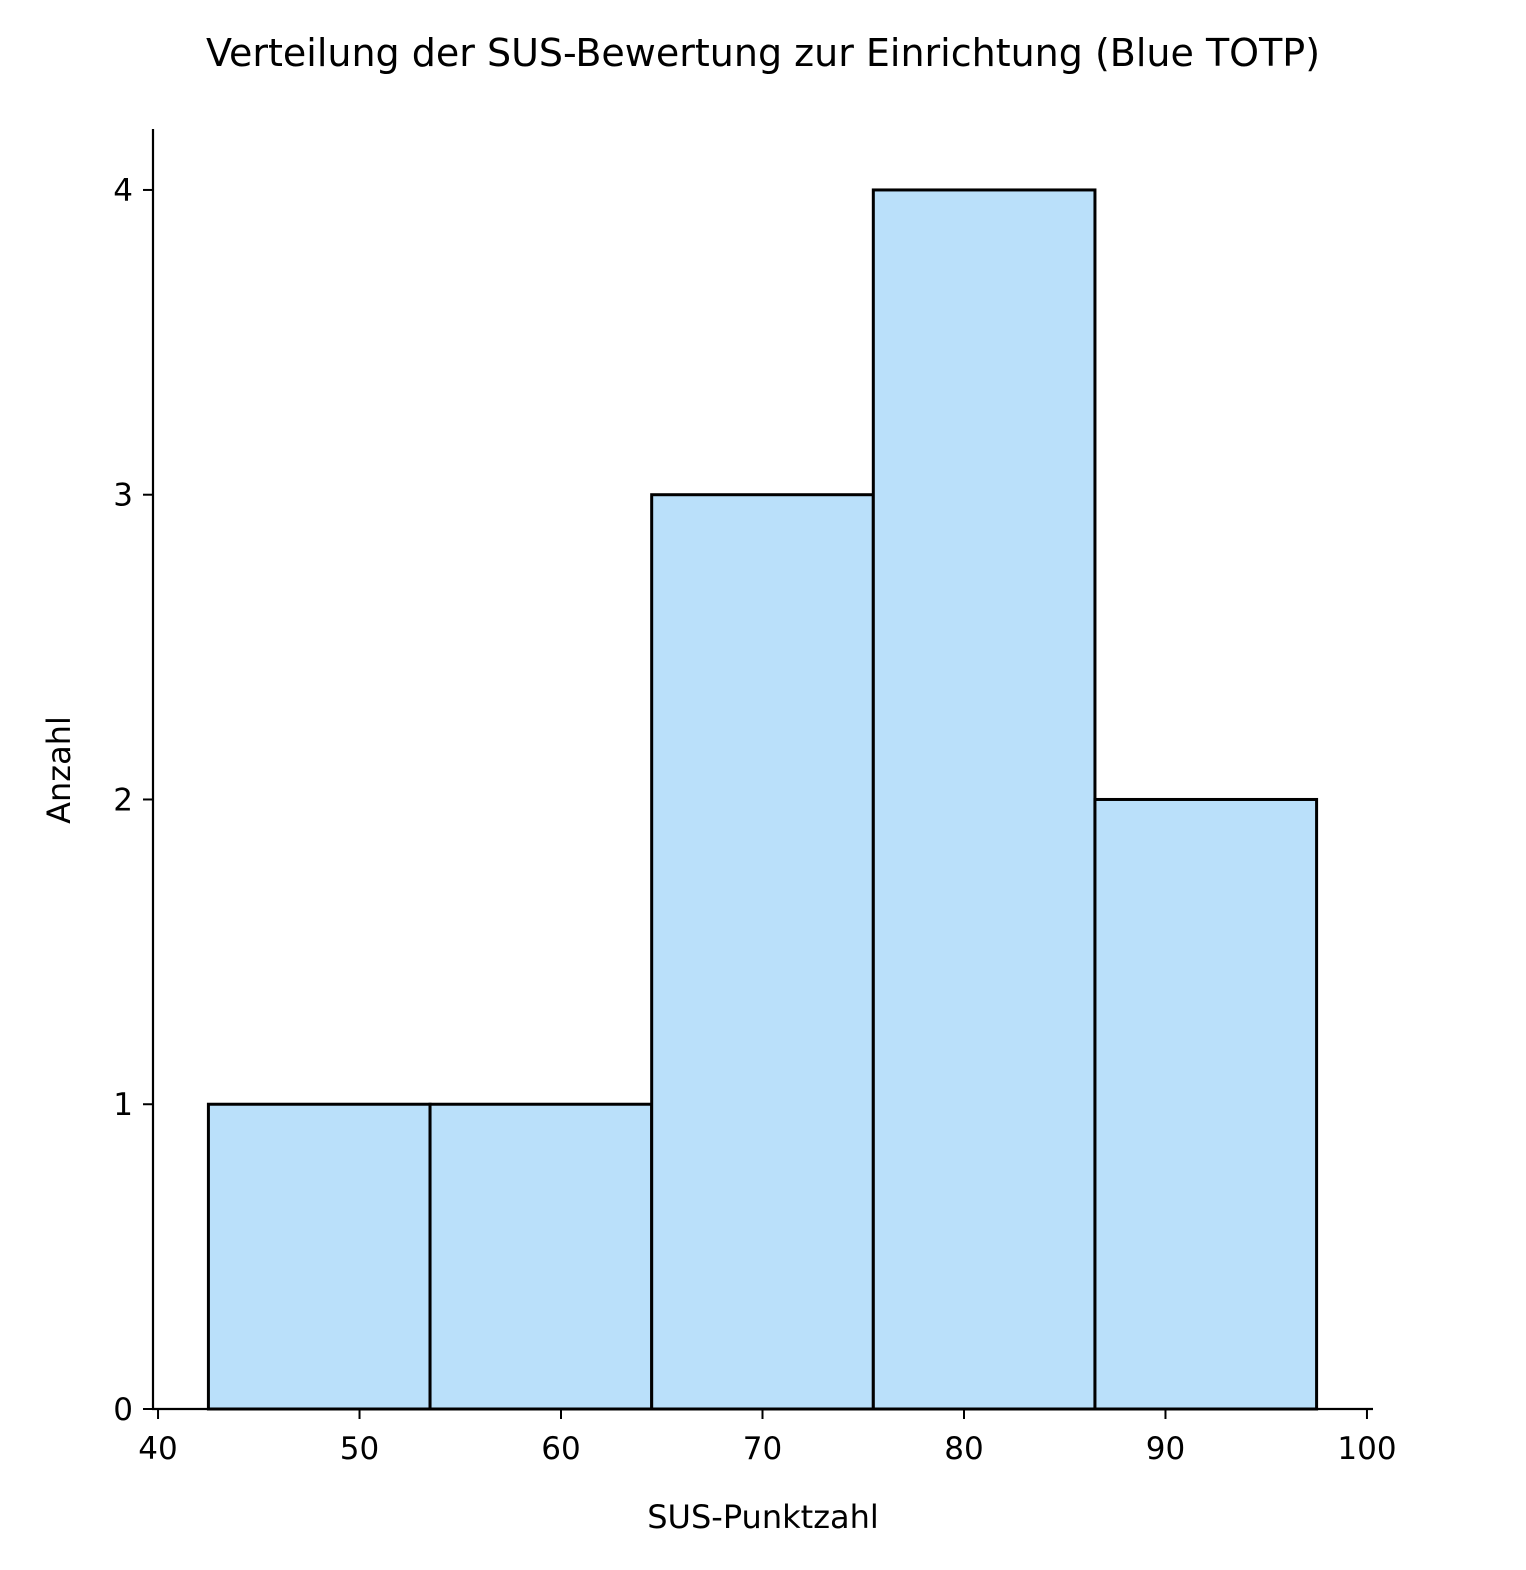 The image size is (1526, 1570). I want to click on y-tick-label: 2, so click(123, 800).